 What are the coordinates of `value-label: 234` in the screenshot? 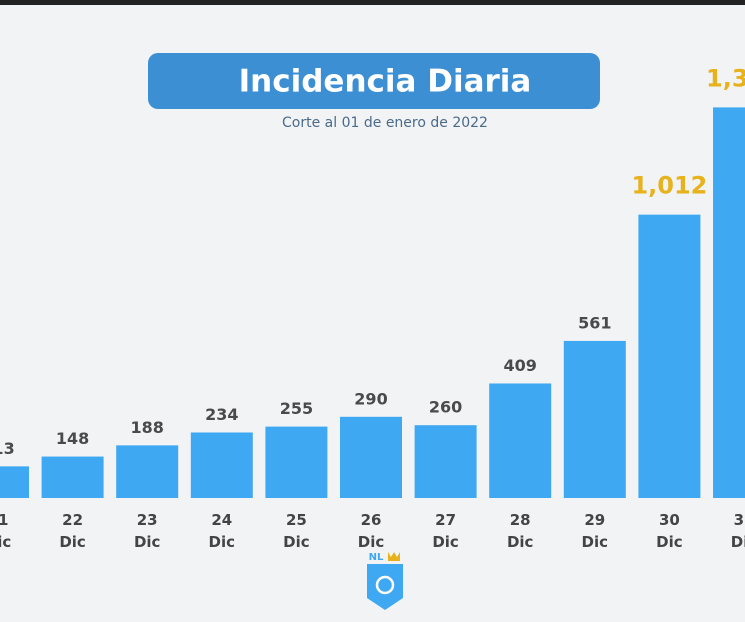 It's located at (221, 414).